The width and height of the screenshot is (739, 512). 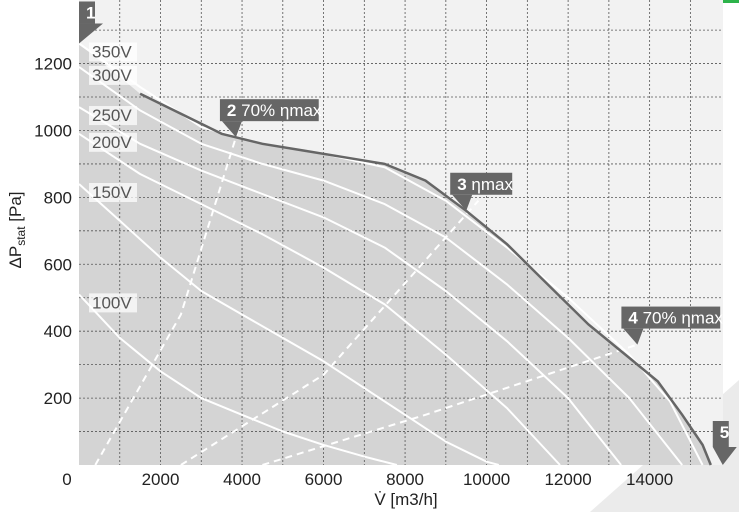 I want to click on annotation-label: 5, so click(x=724, y=432).